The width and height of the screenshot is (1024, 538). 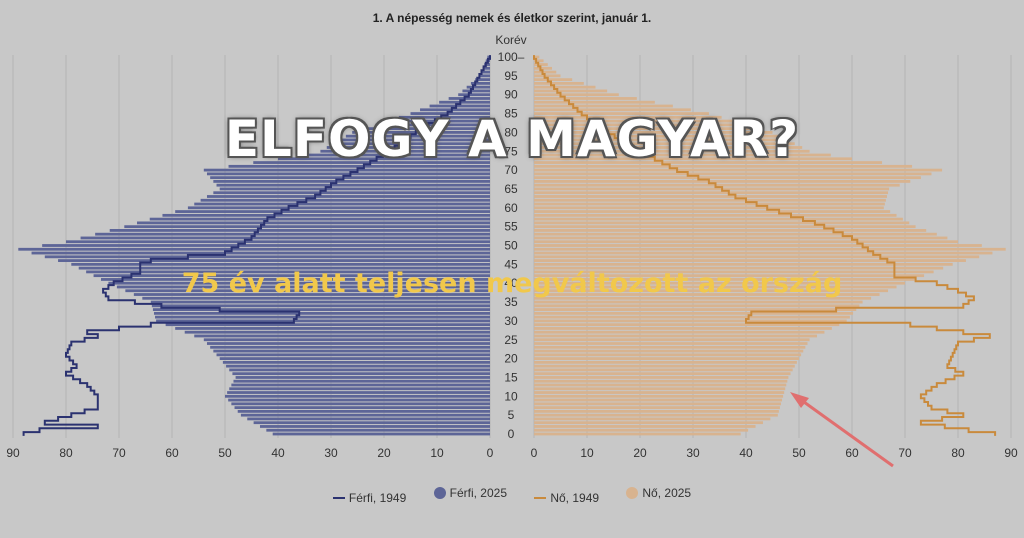 What do you see at coordinates (534, 453) in the screenshot?
I see `x-tick-label-right: 0` at bounding box center [534, 453].